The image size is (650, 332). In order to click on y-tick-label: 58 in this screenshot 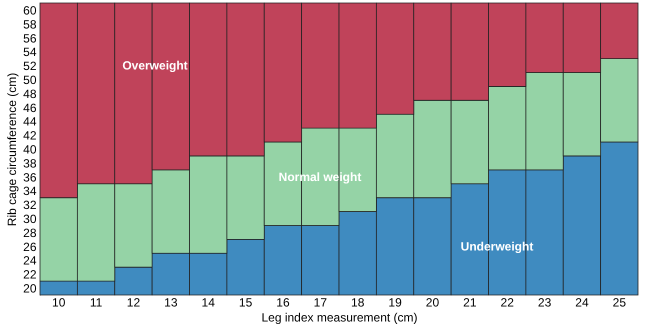, I will do `click(30, 24)`.